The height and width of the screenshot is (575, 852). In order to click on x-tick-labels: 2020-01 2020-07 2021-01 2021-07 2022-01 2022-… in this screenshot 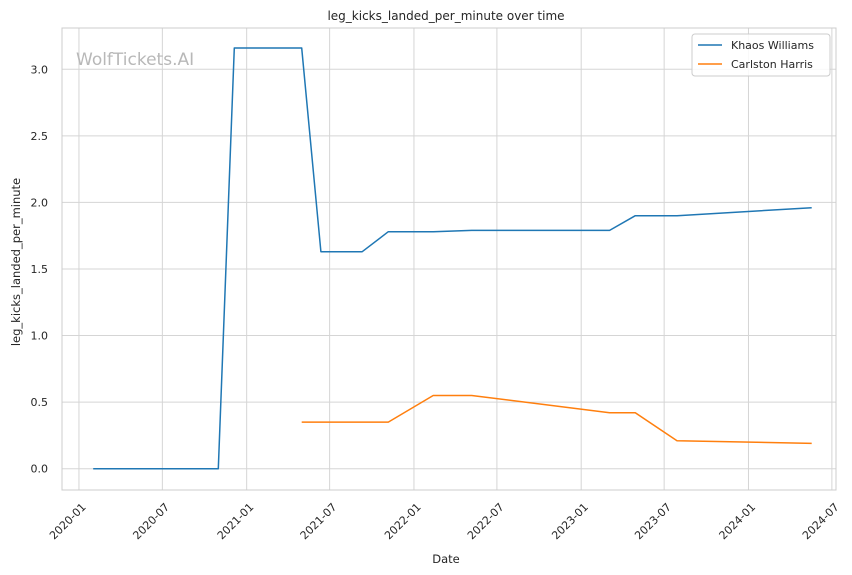, I will do `click(444, 522)`.